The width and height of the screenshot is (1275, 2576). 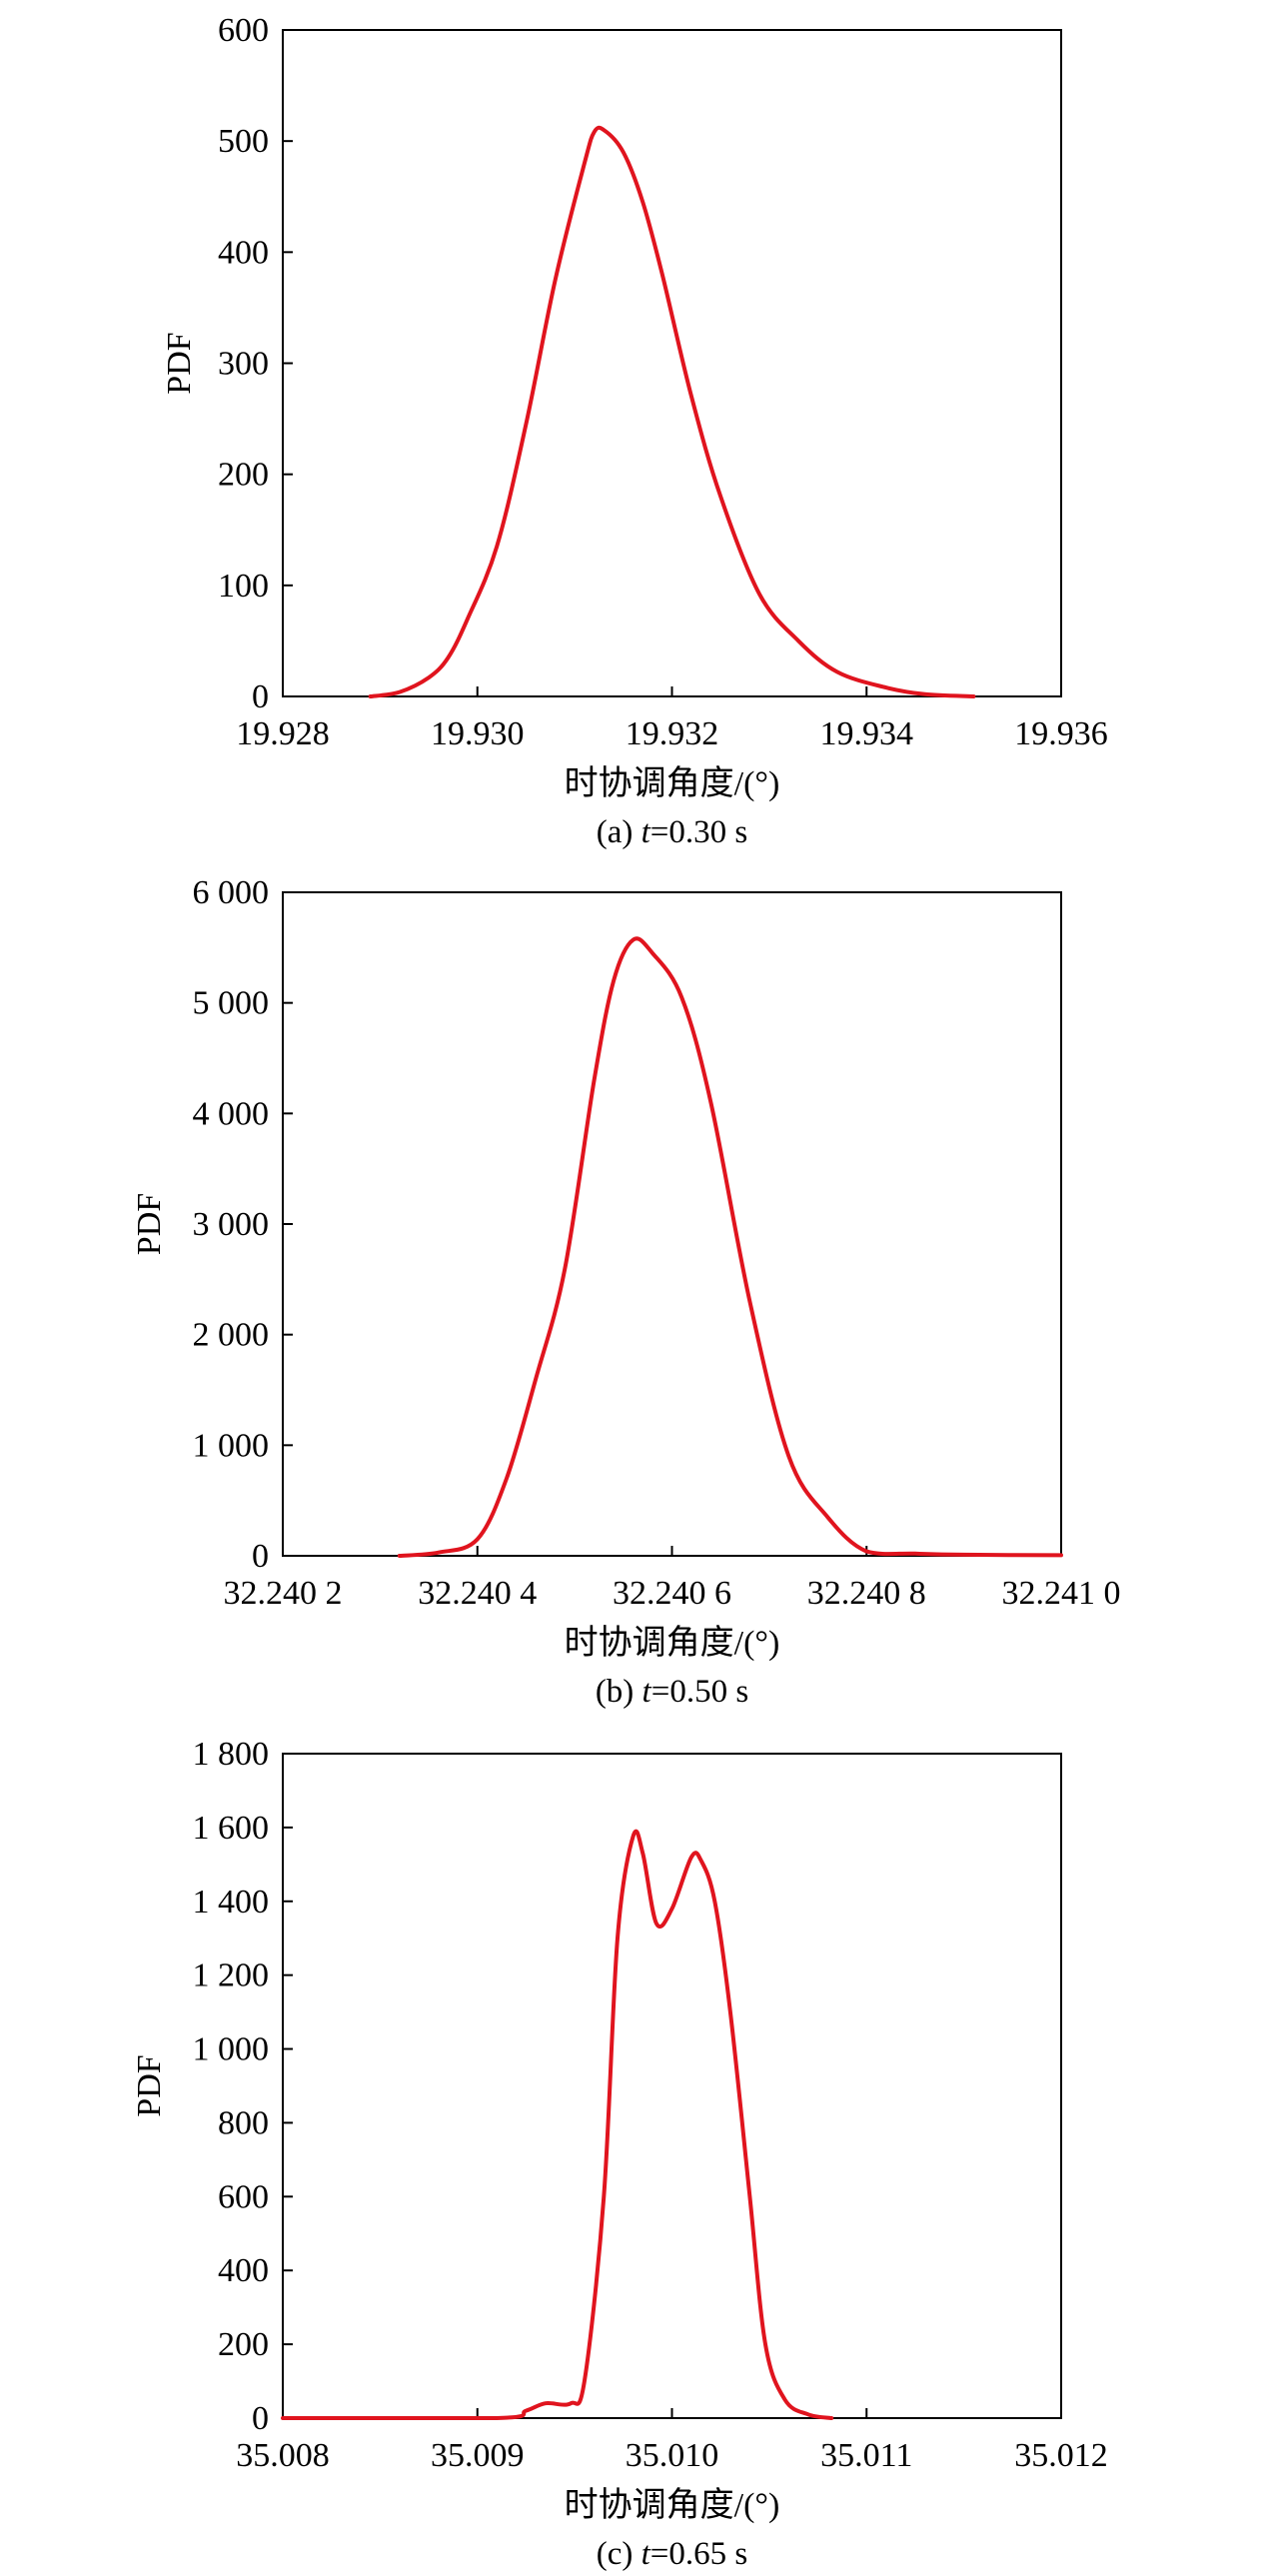 I want to click on panel-caption: (a) t=0.30 s, so click(x=672, y=832).